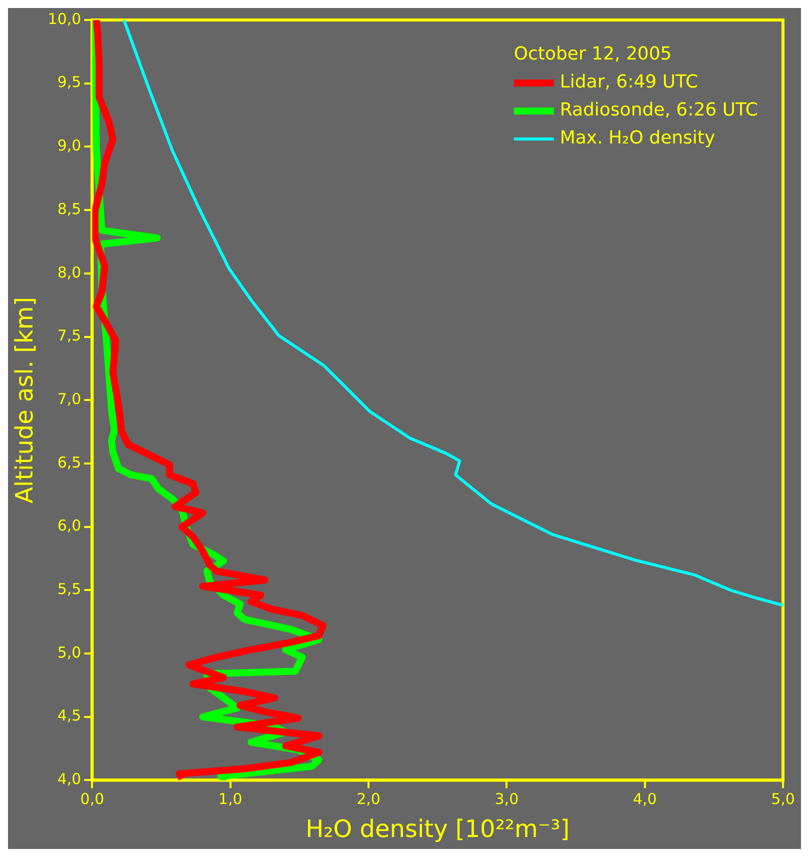 This screenshot has width=809, height=857. What do you see at coordinates (69, 145) in the screenshot?
I see `y-tick-label: 9,0` at bounding box center [69, 145].